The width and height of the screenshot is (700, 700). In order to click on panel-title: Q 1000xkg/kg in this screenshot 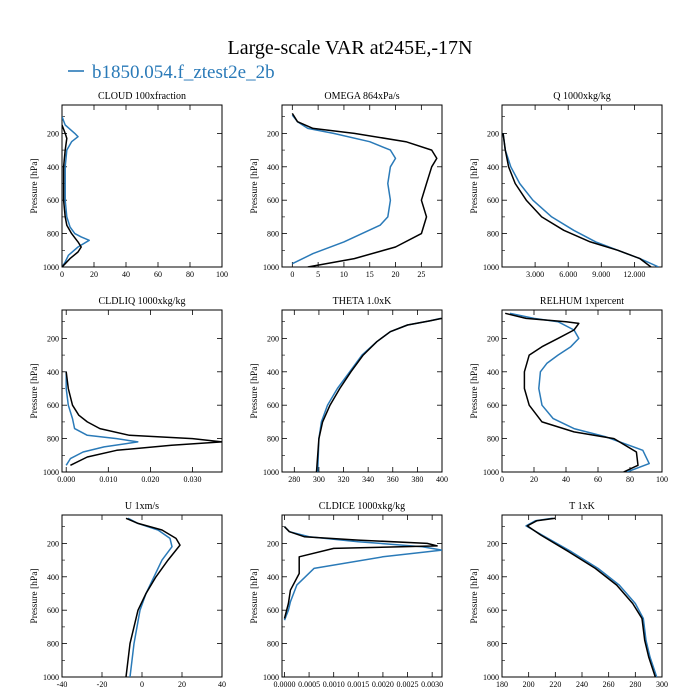, I will do `click(582, 96)`.